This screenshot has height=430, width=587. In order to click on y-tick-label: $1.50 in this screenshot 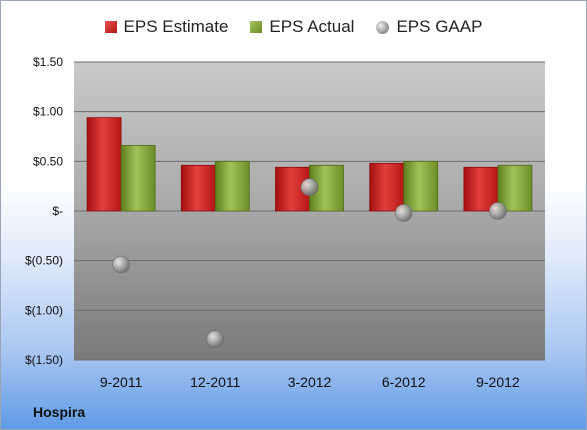, I will do `click(48, 62)`.